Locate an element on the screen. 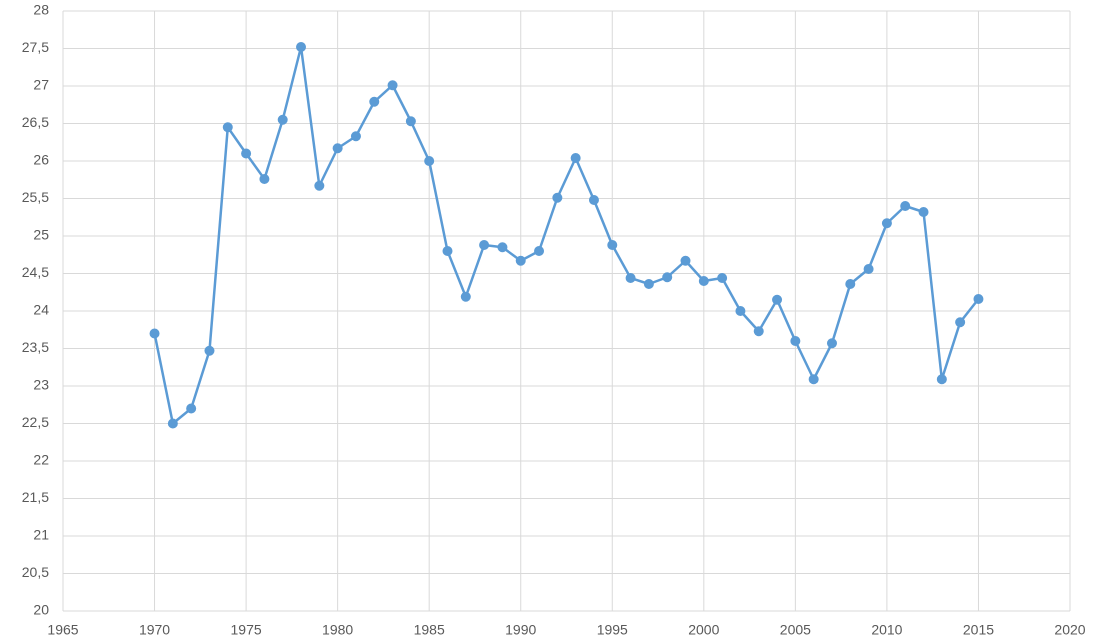 The width and height of the screenshot is (1105, 643). y-tick-label: 21,5 is located at coordinates (35, 497).